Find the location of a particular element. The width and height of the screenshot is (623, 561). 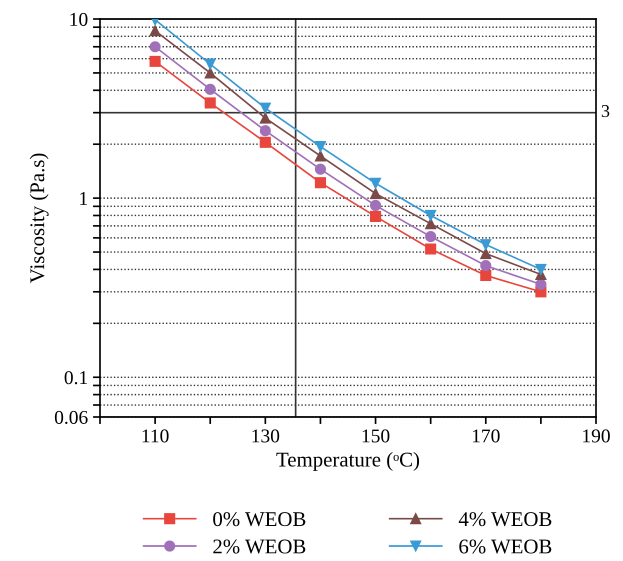

ref-line-label: 3 is located at coordinates (606, 111).